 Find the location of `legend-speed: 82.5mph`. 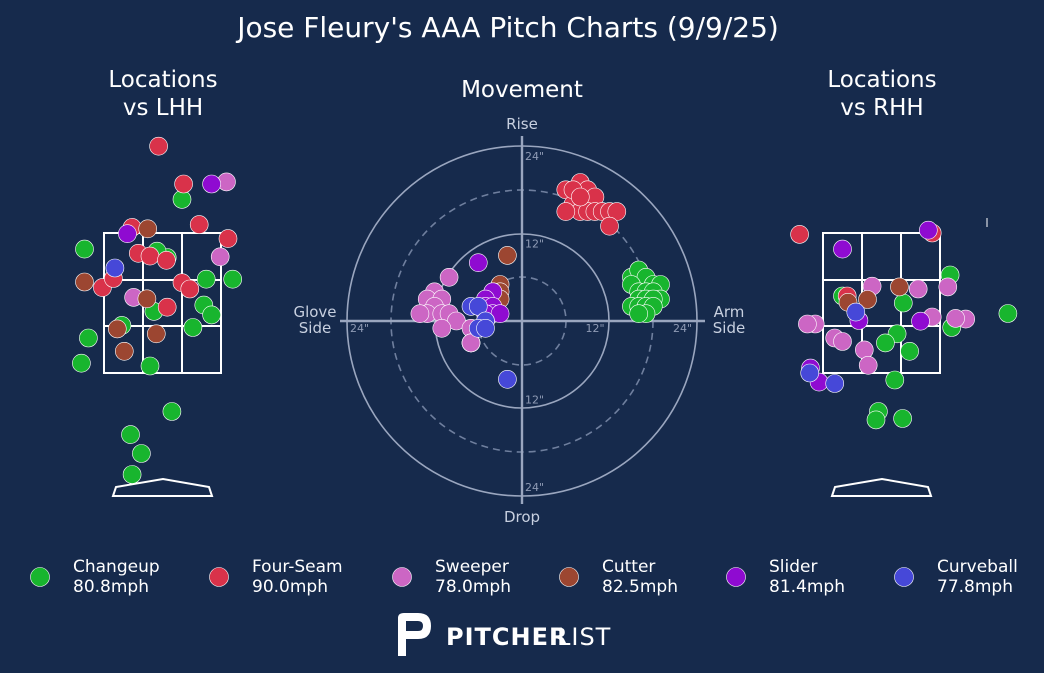

legend-speed: 82.5mph is located at coordinates (640, 587).